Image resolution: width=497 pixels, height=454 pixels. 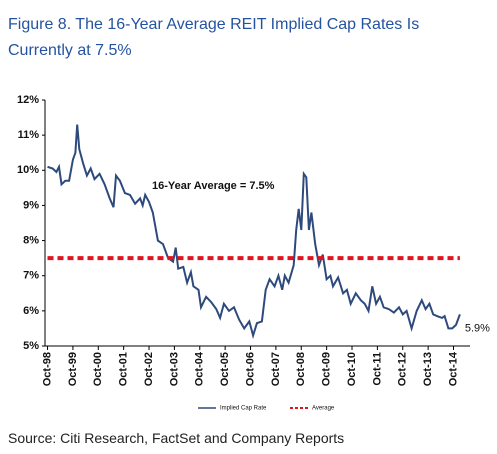 I want to click on x-tick-label: Oct-10, so click(x=352, y=369).